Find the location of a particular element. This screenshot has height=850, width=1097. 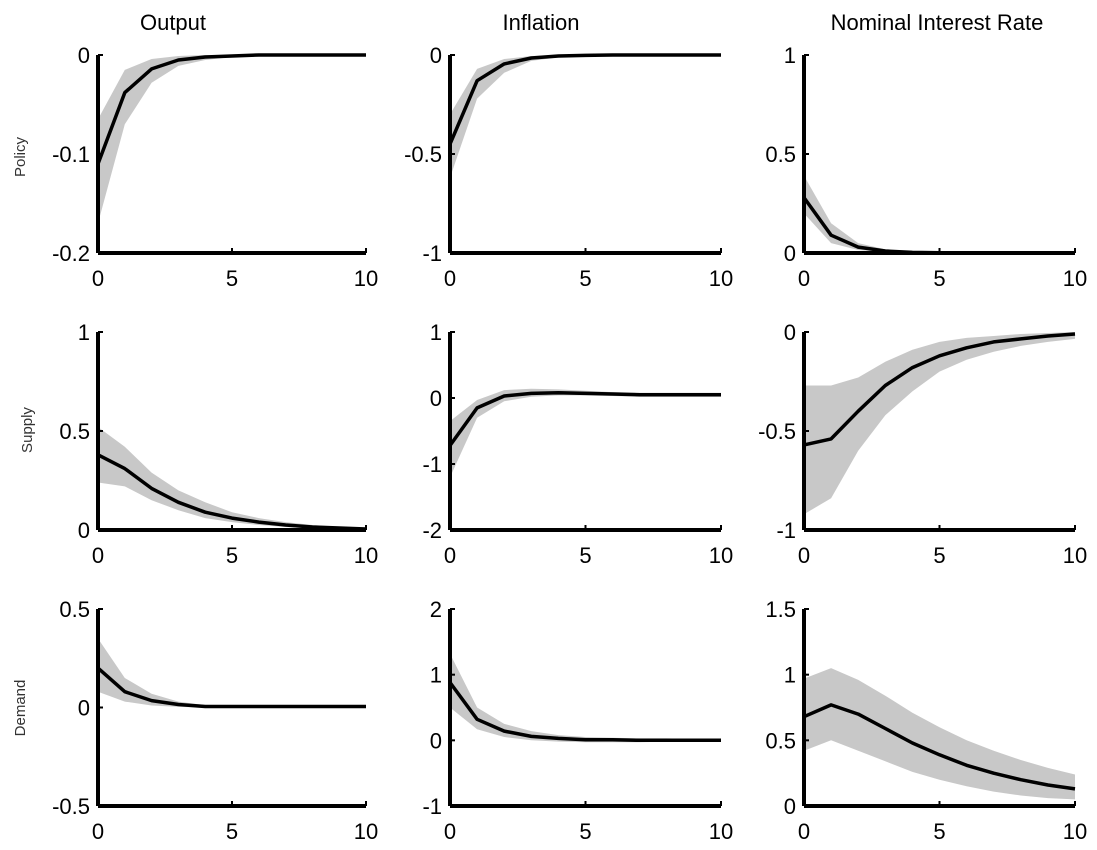

x-tick-label-demand-inflation: 0 is located at coordinates (450, 831).